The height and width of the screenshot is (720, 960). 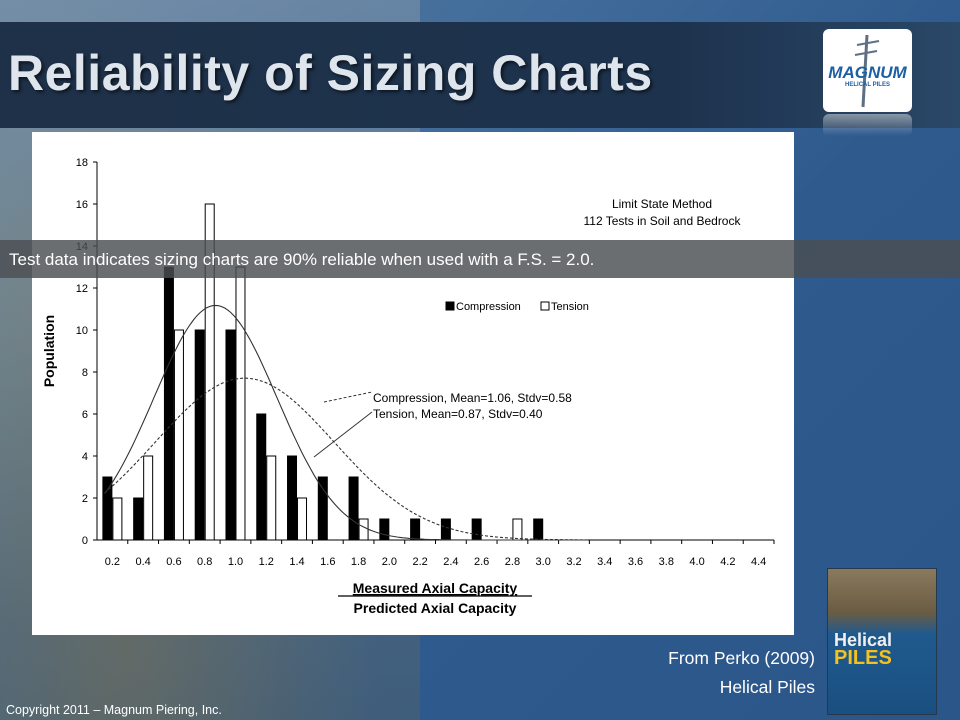 What do you see at coordinates (662, 204) in the screenshot?
I see `annotation-method: Limit State Method` at bounding box center [662, 204].